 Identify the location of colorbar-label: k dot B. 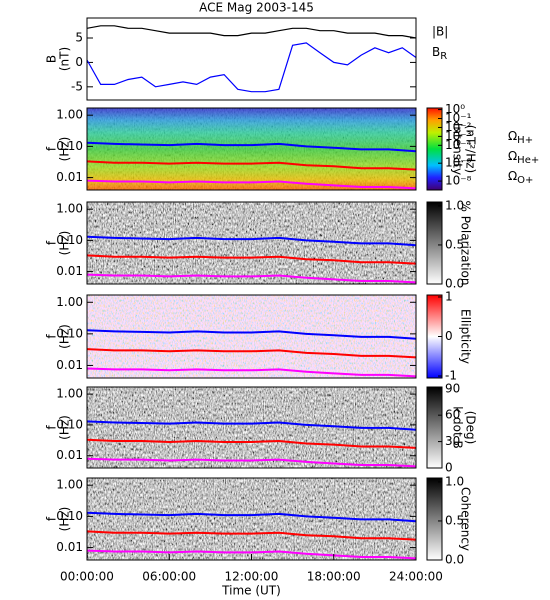
(458, 427).